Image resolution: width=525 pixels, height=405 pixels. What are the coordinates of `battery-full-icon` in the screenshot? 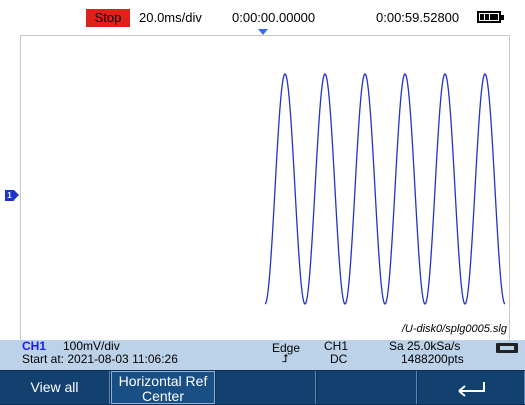 It's located at (490, 17).